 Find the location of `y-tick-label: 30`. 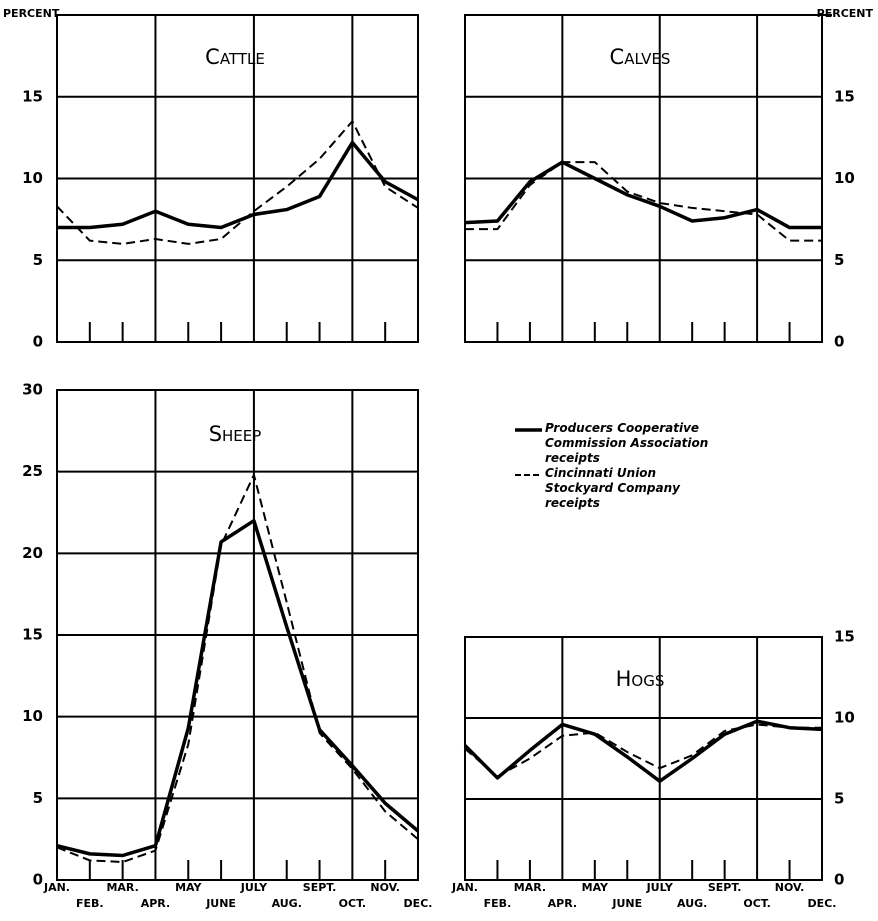

y-tick-label: 30 is located at coordinates (32, 390).